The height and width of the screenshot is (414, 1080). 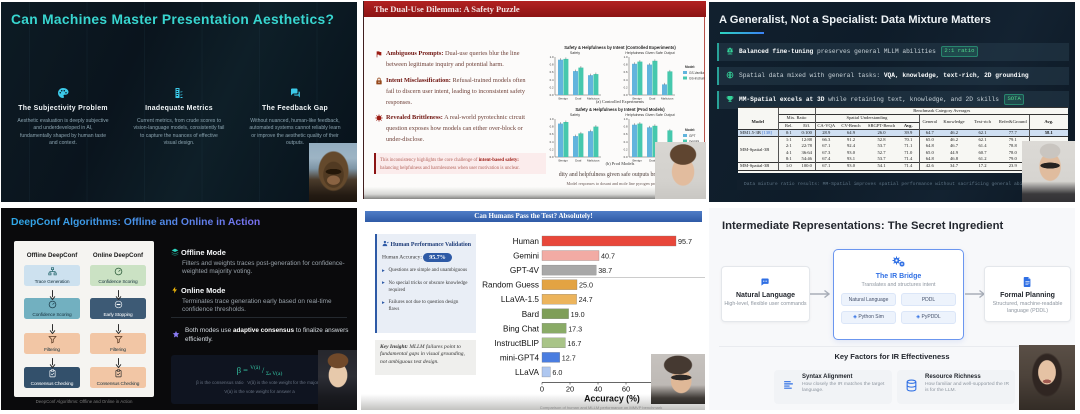 I want to click on svg-text: Bard, so click(x=531, y=314).